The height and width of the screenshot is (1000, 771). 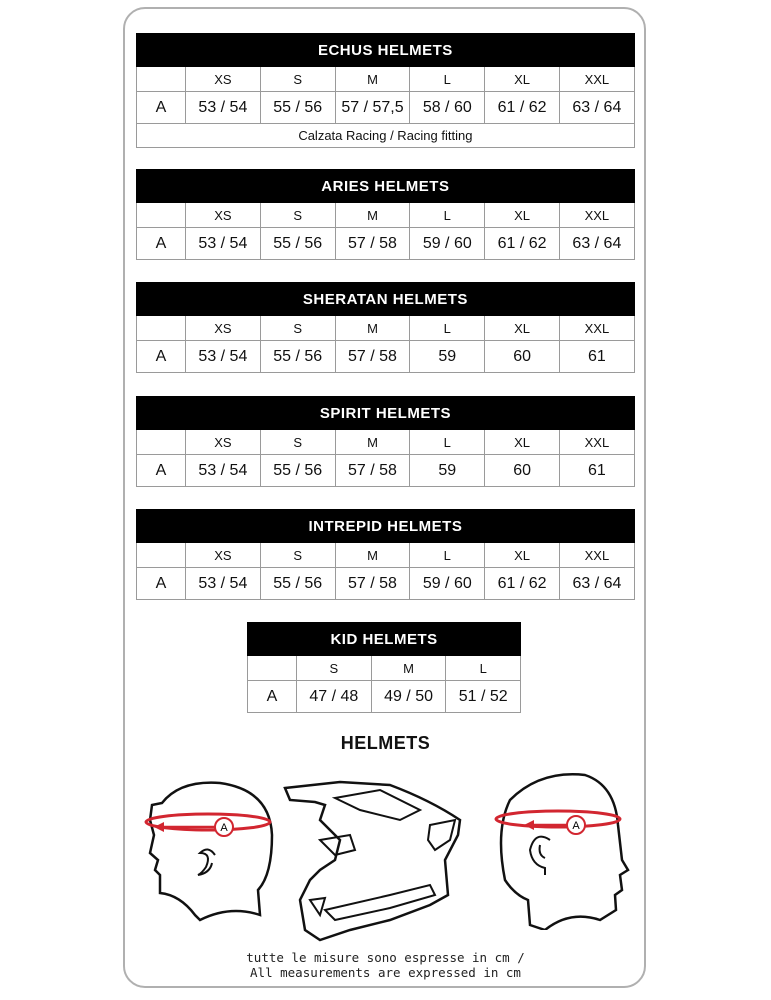 What do you see at coordinates (334, 696) in the screenshot?
I see `size-value: 47 / 48` at bounding box center [334, 696].